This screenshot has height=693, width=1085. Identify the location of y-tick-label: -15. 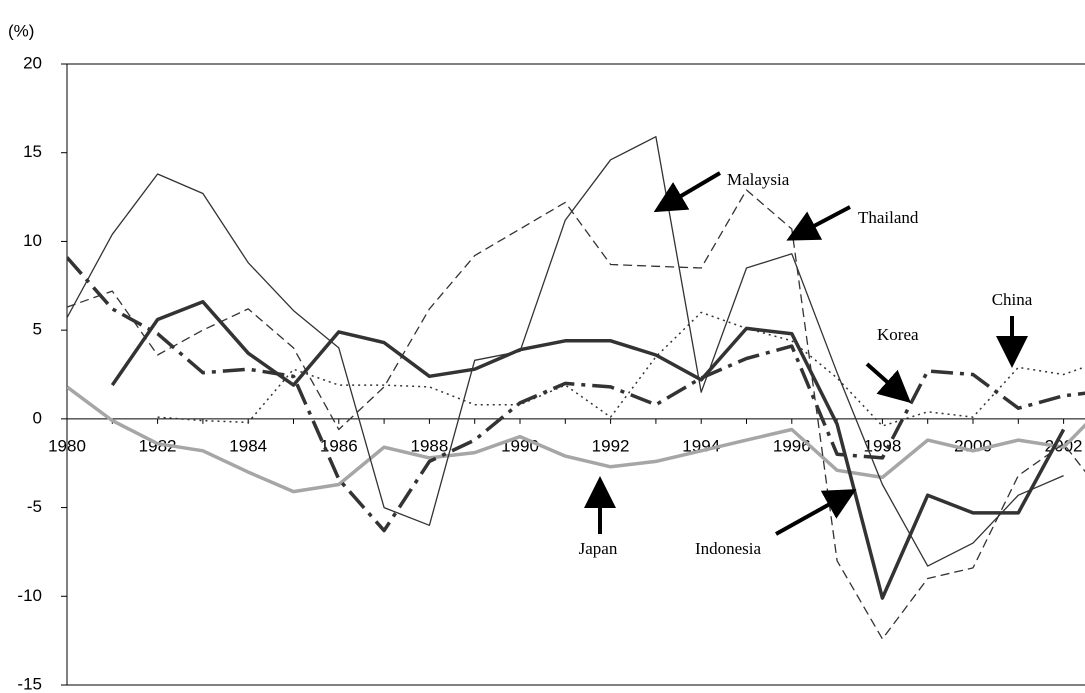
(29, 683).